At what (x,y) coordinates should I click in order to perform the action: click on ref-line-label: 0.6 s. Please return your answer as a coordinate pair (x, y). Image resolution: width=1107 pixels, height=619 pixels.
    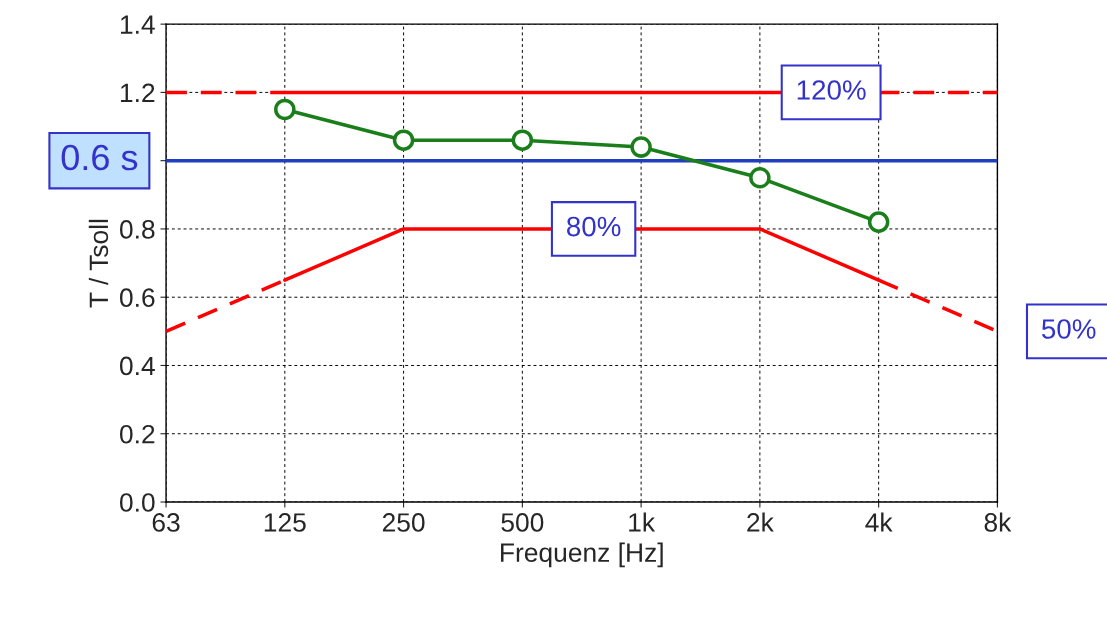
    Looking at the image, I should click on (99, 157).